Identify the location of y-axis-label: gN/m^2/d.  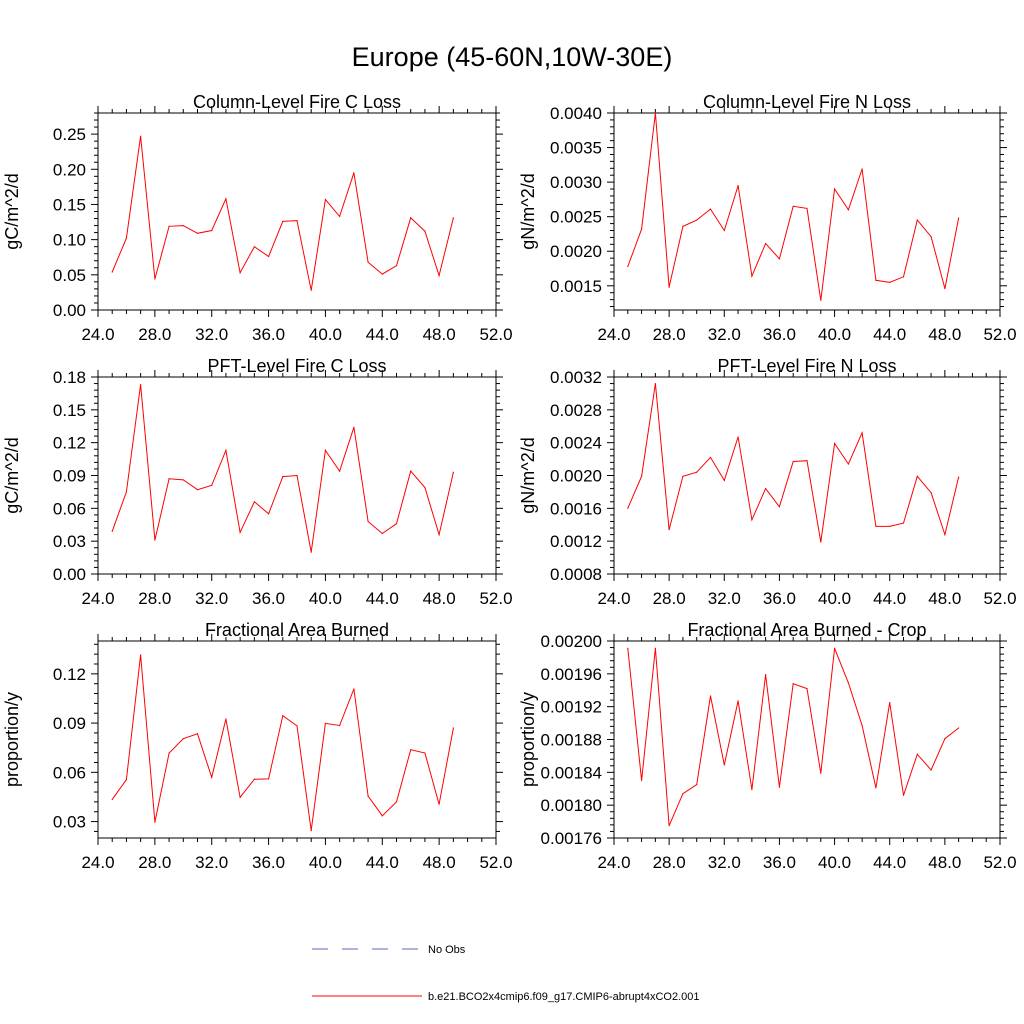
(528, 475).